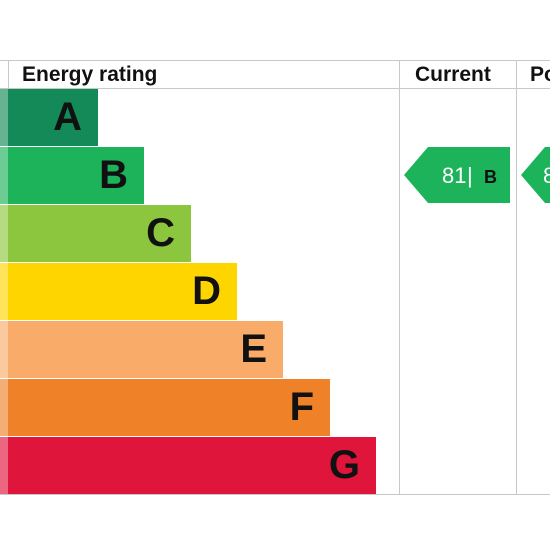 The height and width of the screenshot is (550, 550). I want to click on band-letter-d: D, so click(206, 291).